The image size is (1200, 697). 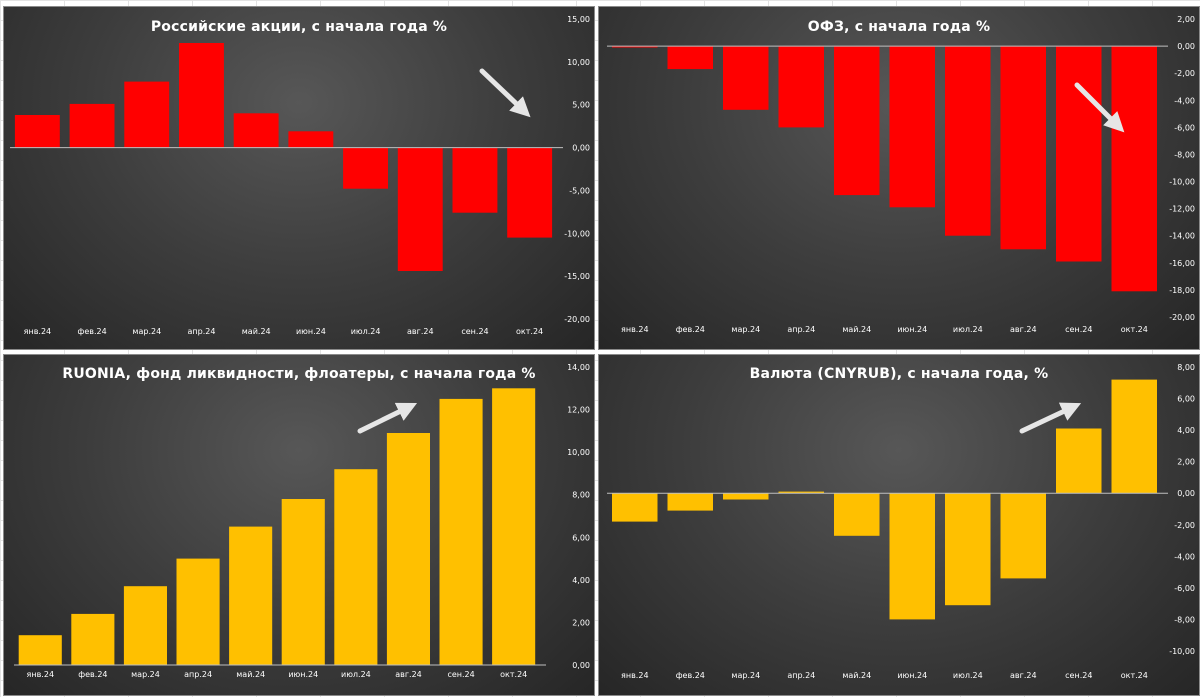 What do you see at coordinates (1078, 329) in the screenshot?
I see `x-tick-label: сен.24` at bounding box center [1078, 329].